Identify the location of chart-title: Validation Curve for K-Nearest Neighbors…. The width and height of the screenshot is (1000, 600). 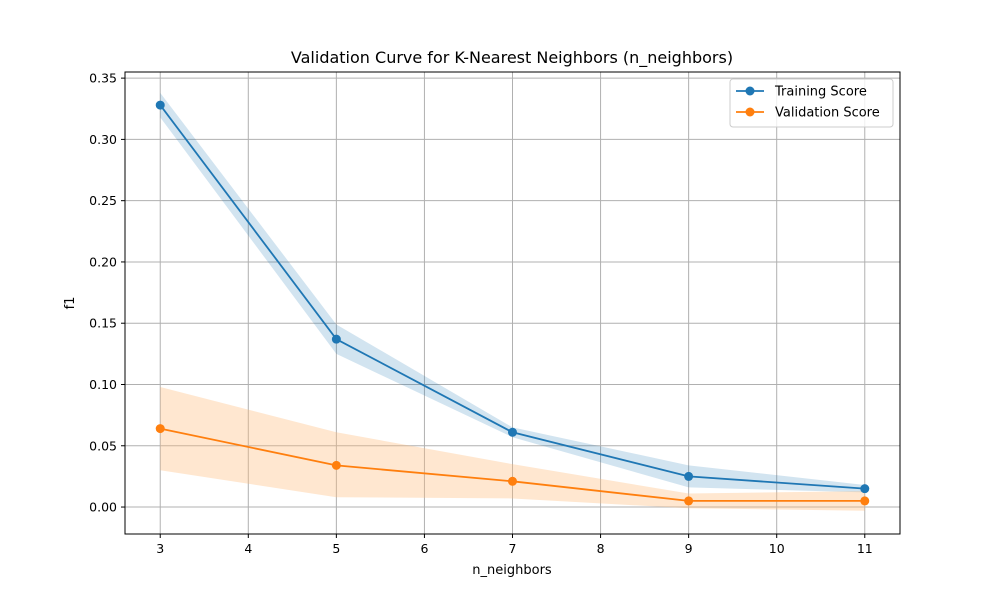
(512, 58).